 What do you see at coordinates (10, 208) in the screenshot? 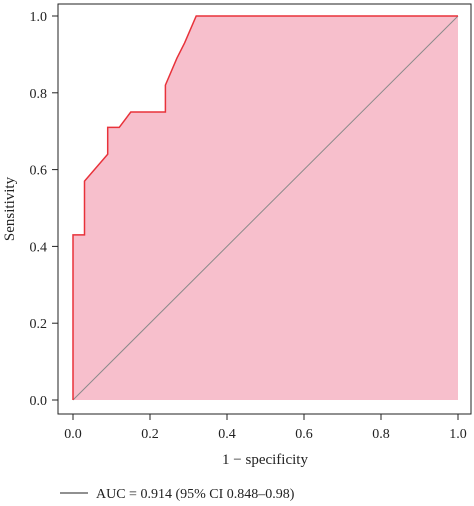
I see `y-axis-title: Sensitivity` at bounding box center [10, 208].